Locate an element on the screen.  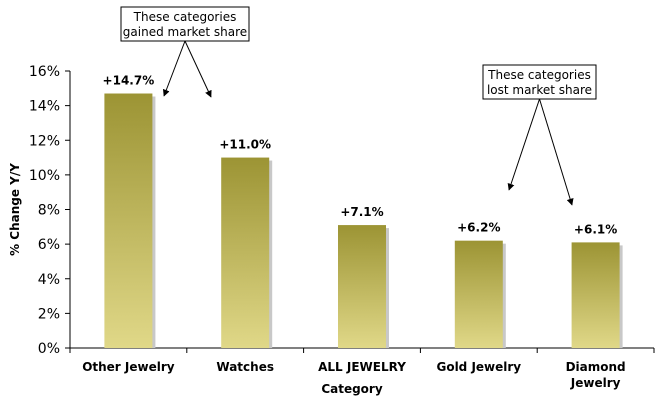
data-label: +6.2% is located at coordinates (478, 228).